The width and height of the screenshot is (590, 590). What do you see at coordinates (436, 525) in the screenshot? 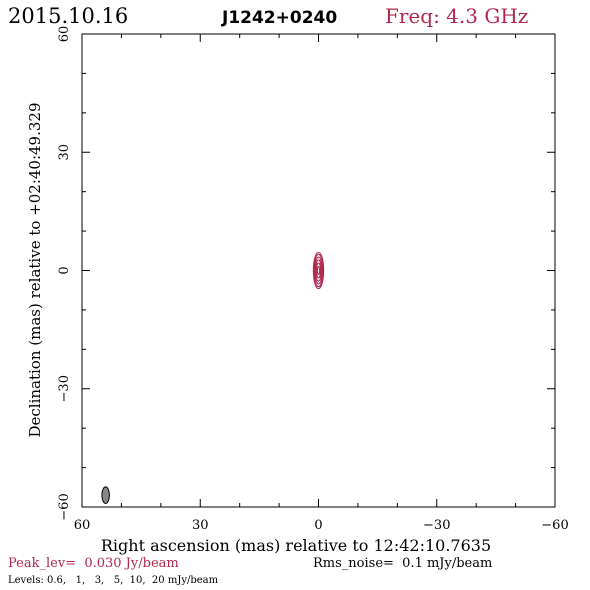
I see `x-tick-label: −30` at bounding box center [436, 525].